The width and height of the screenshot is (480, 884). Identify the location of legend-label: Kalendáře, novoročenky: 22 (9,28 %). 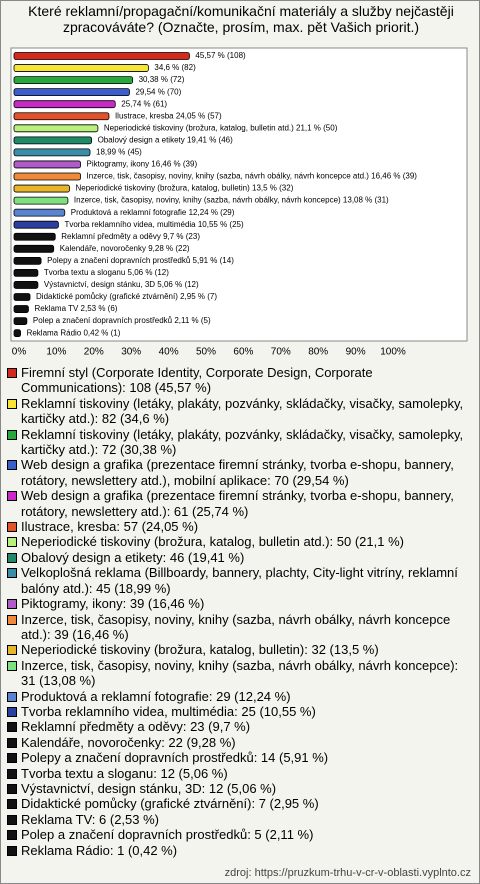
(128, 742).